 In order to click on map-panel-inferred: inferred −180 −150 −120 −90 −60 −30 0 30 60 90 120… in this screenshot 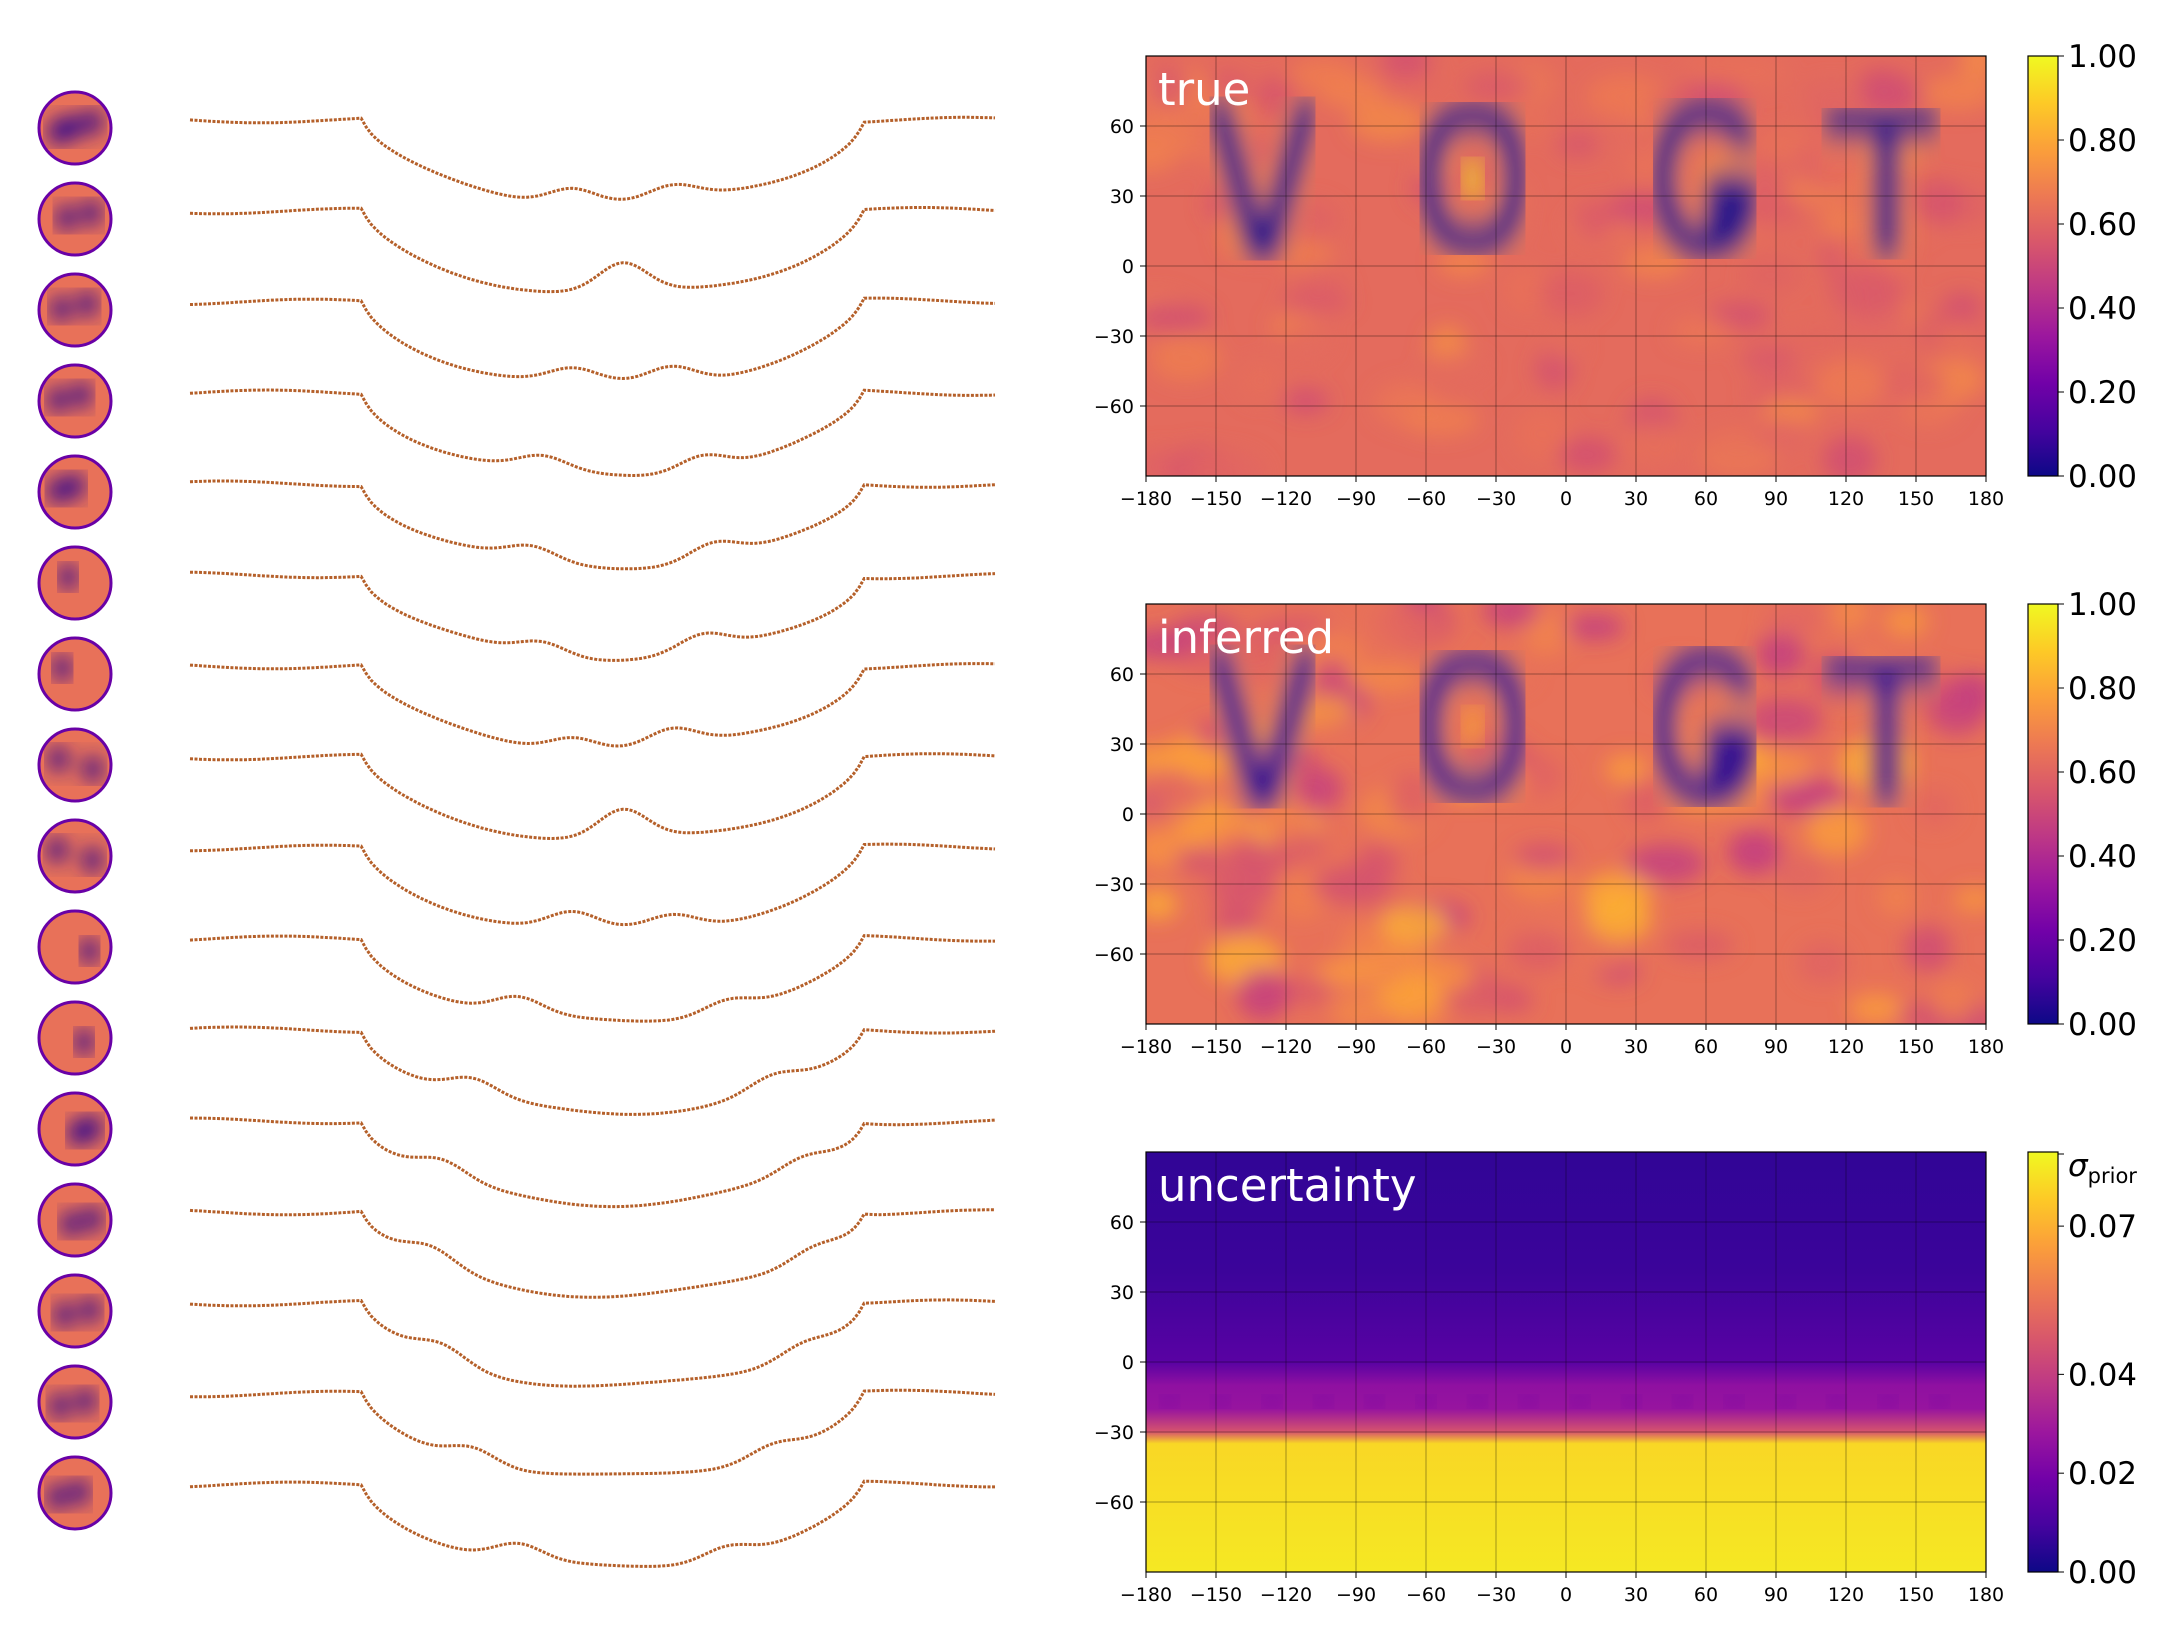, I will do `click(1615, 822)`.